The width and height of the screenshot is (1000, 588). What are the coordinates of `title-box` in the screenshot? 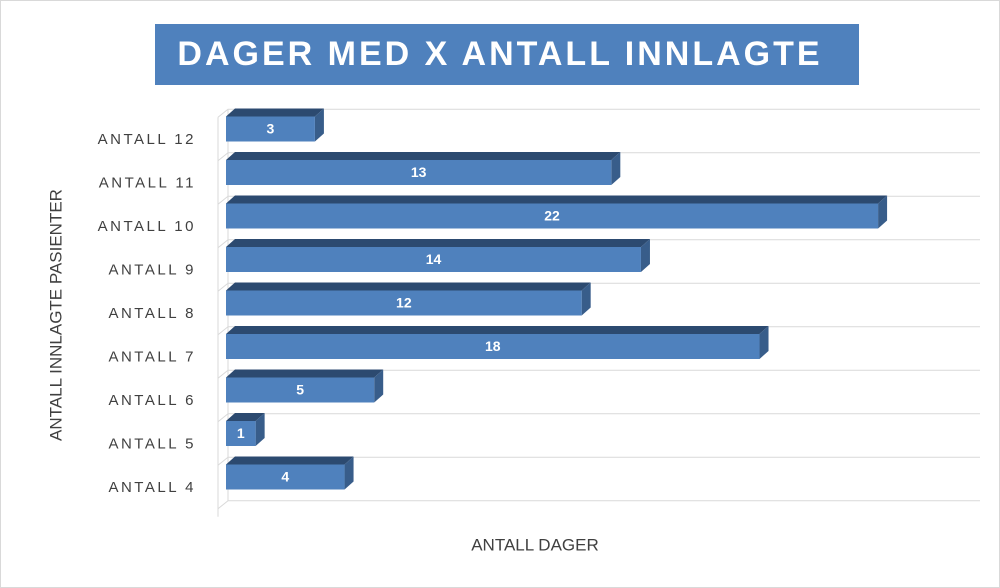 It's located at (507, 54).